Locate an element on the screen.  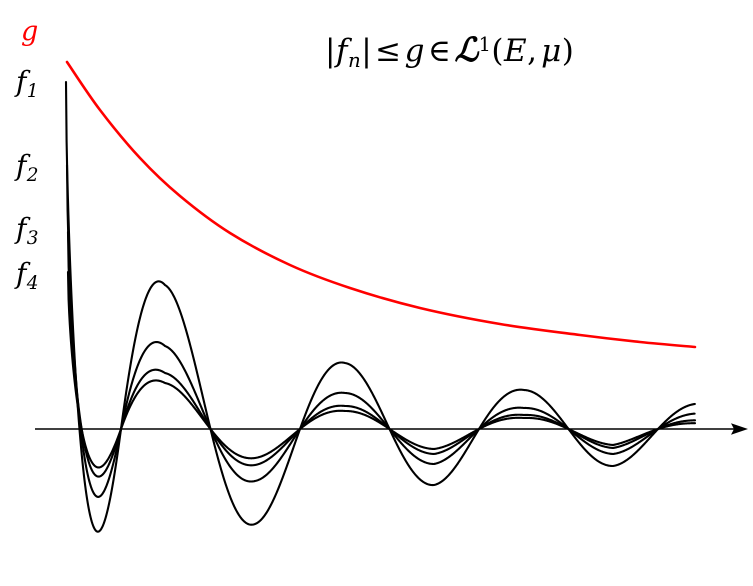
formula-abs-open: | is located at coordinates (330, 51).